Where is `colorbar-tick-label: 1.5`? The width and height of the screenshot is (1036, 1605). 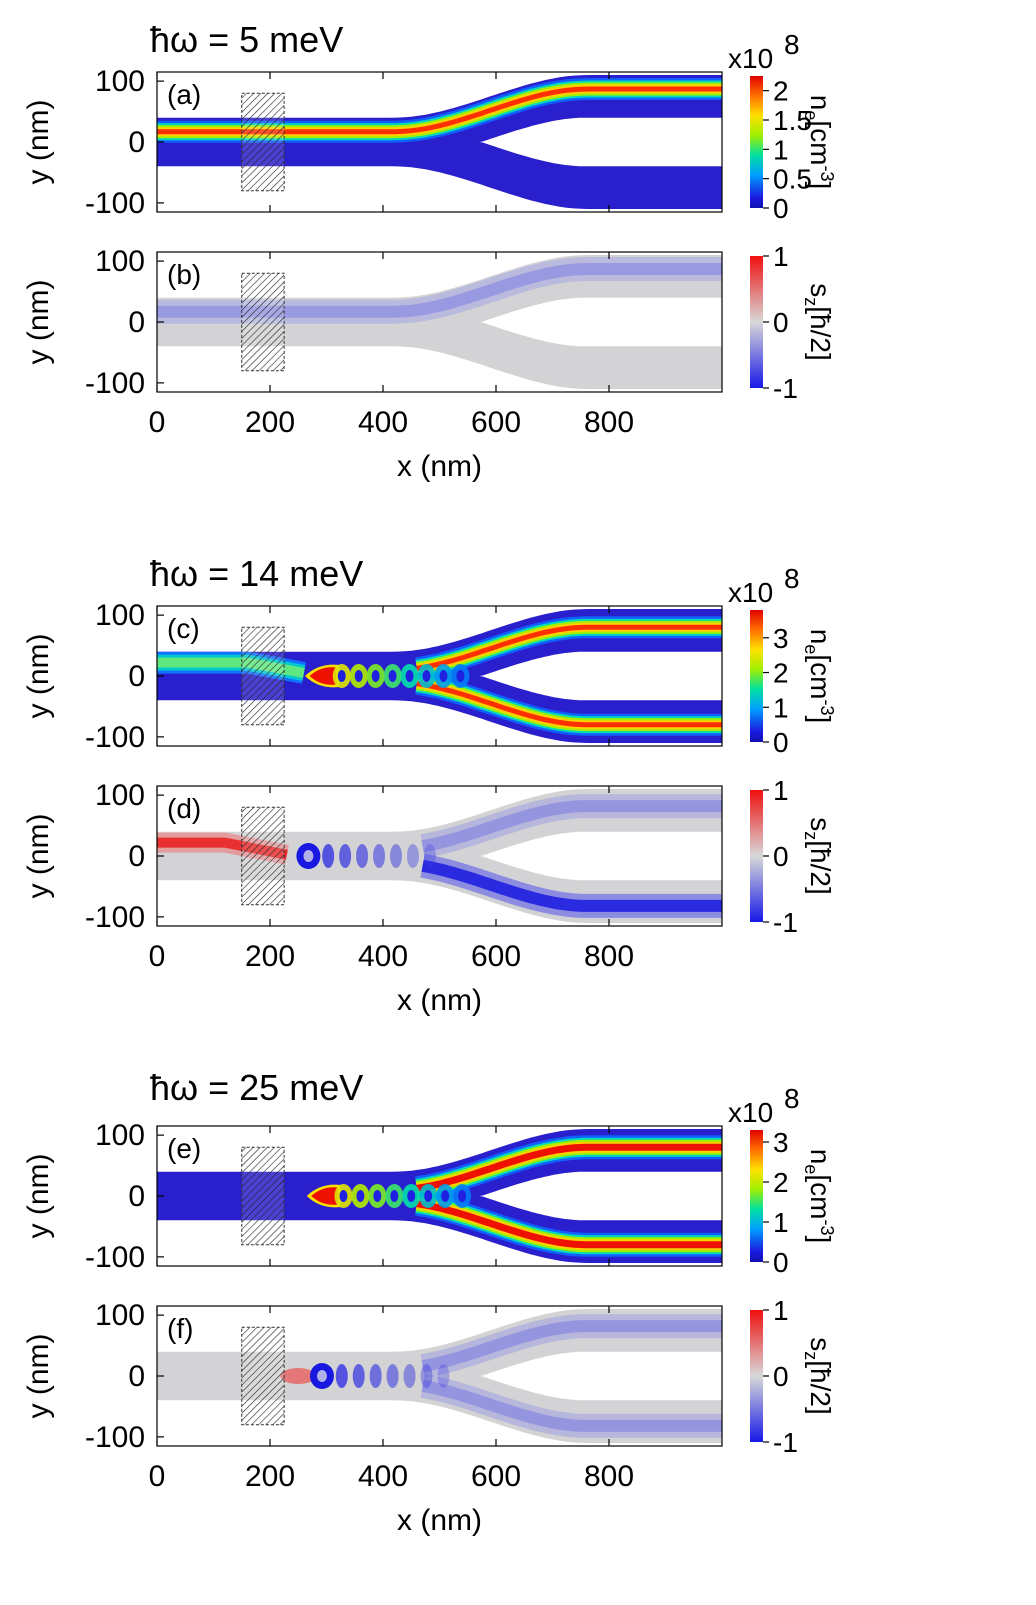 colorbar-tick-label: 1.5 is located at coordinates (792, 120).